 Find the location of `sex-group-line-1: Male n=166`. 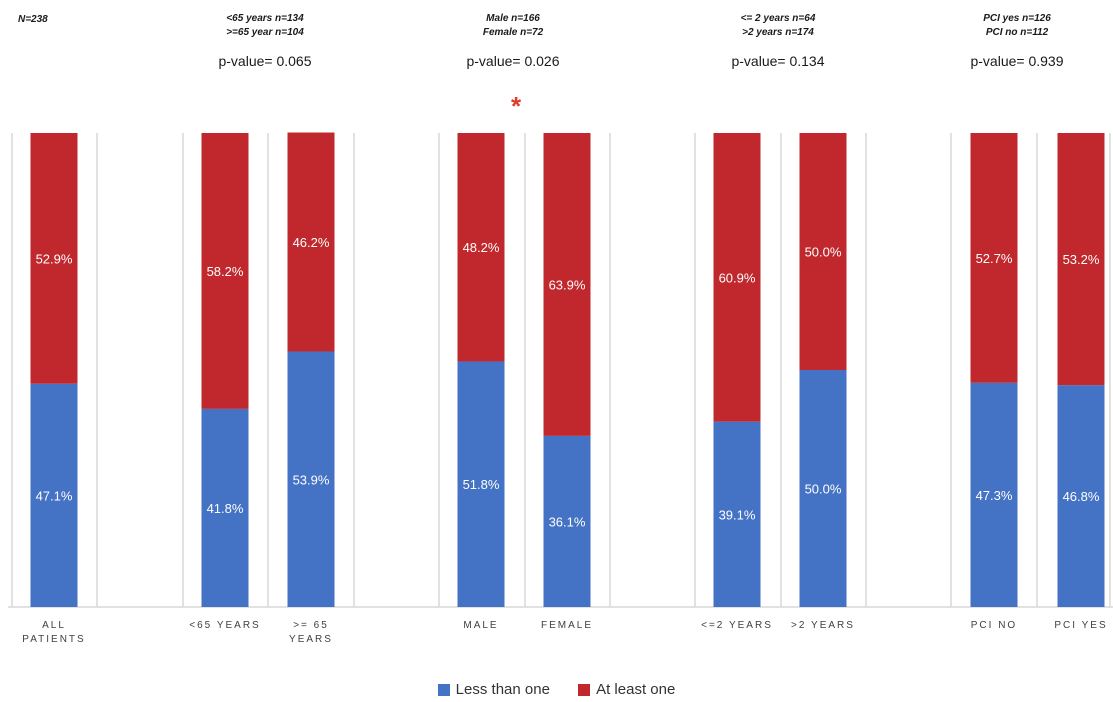

sex-group-line-1: Male n=166 is located at coordinates (513, 18).